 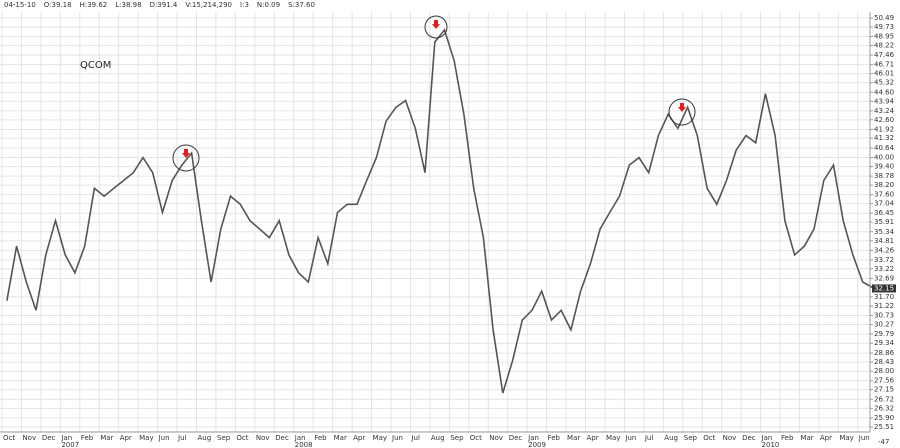 I want to click on y-tick-label: 26.72, so click(x=884, y=399).